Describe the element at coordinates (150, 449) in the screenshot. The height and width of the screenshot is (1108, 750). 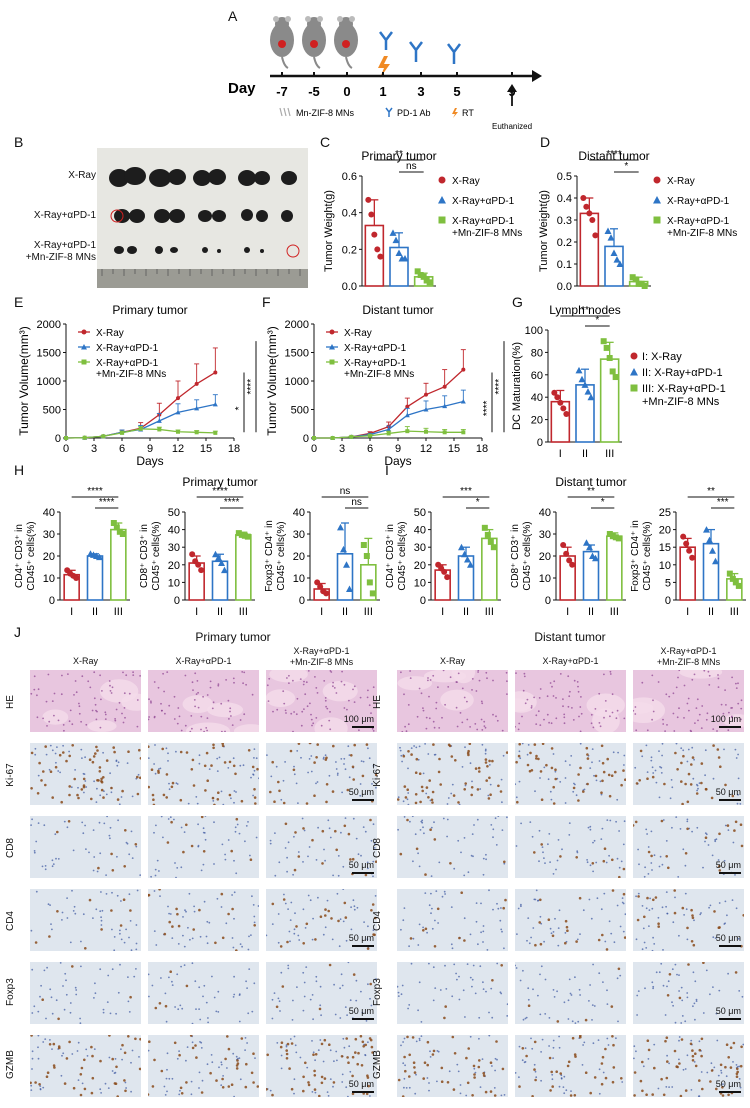
I see `x-tick-label: 9` at that location.